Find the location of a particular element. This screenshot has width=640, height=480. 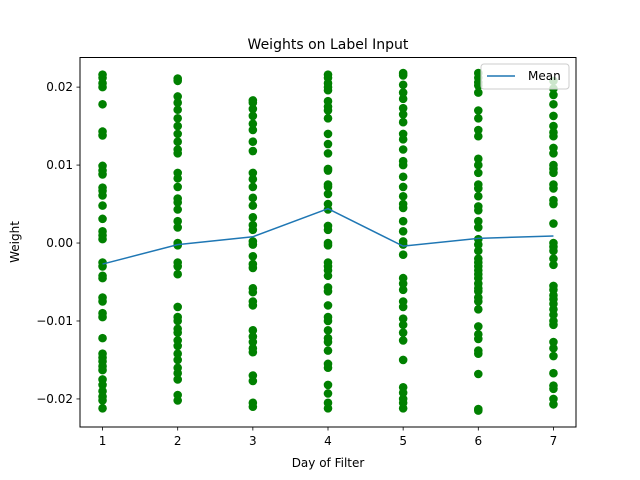

x-tick-label: 1 is located at coordinates (103, 441).